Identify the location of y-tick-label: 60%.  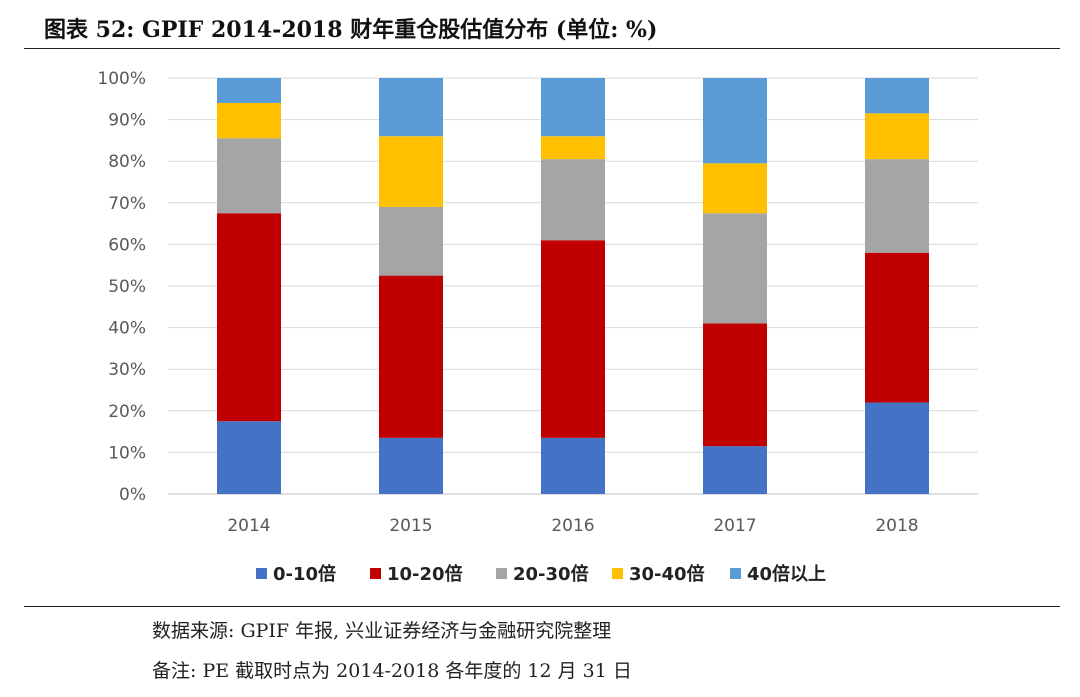
(127, 245).